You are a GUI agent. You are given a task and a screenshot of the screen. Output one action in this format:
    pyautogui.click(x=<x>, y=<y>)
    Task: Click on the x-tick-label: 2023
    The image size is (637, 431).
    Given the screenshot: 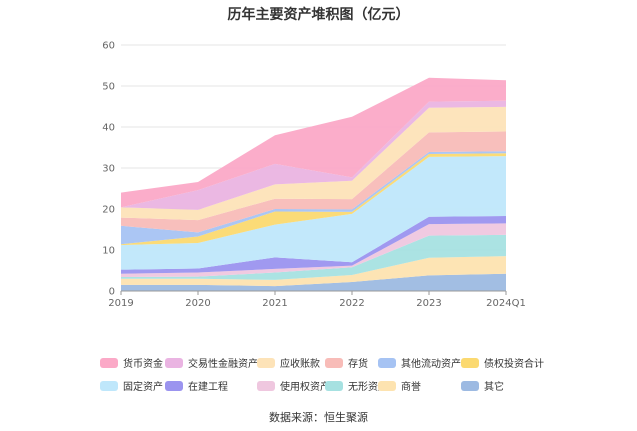 What is the action you would take?
    pyautogui.click(x=428, y=303)
    